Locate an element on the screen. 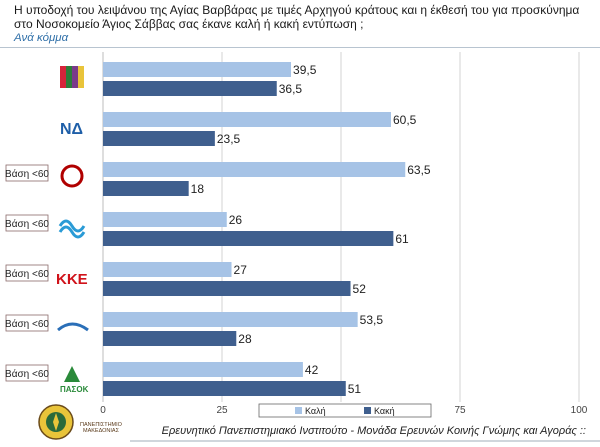 The width and height of the screenshot is (600, 447). legend-swatch-kaki is located at coordinates (367, 410).